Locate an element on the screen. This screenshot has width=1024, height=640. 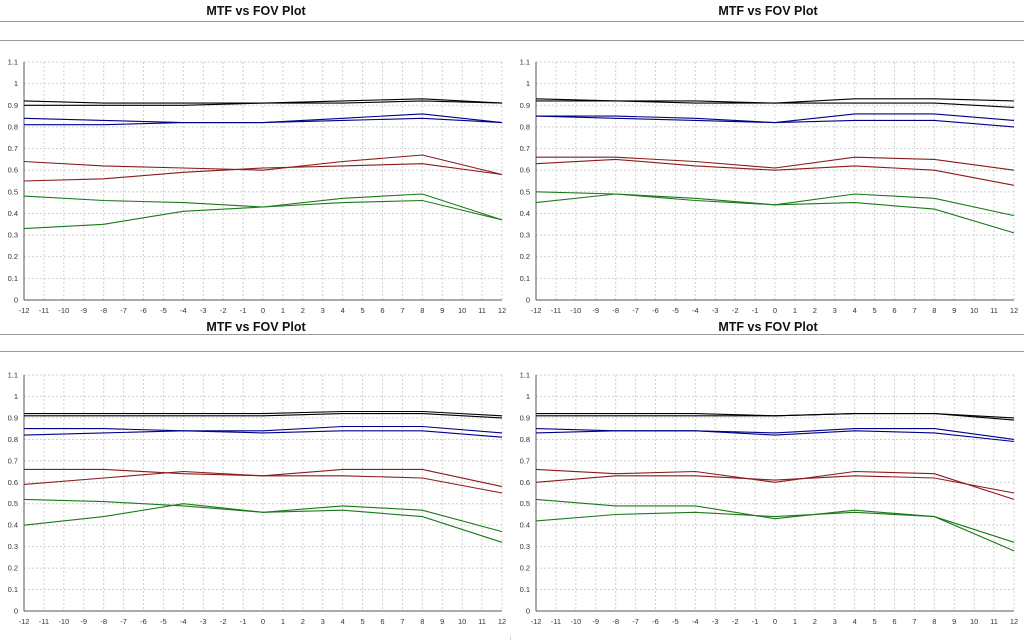
x-tick-label: -8 is located at coordinates (103, 310).